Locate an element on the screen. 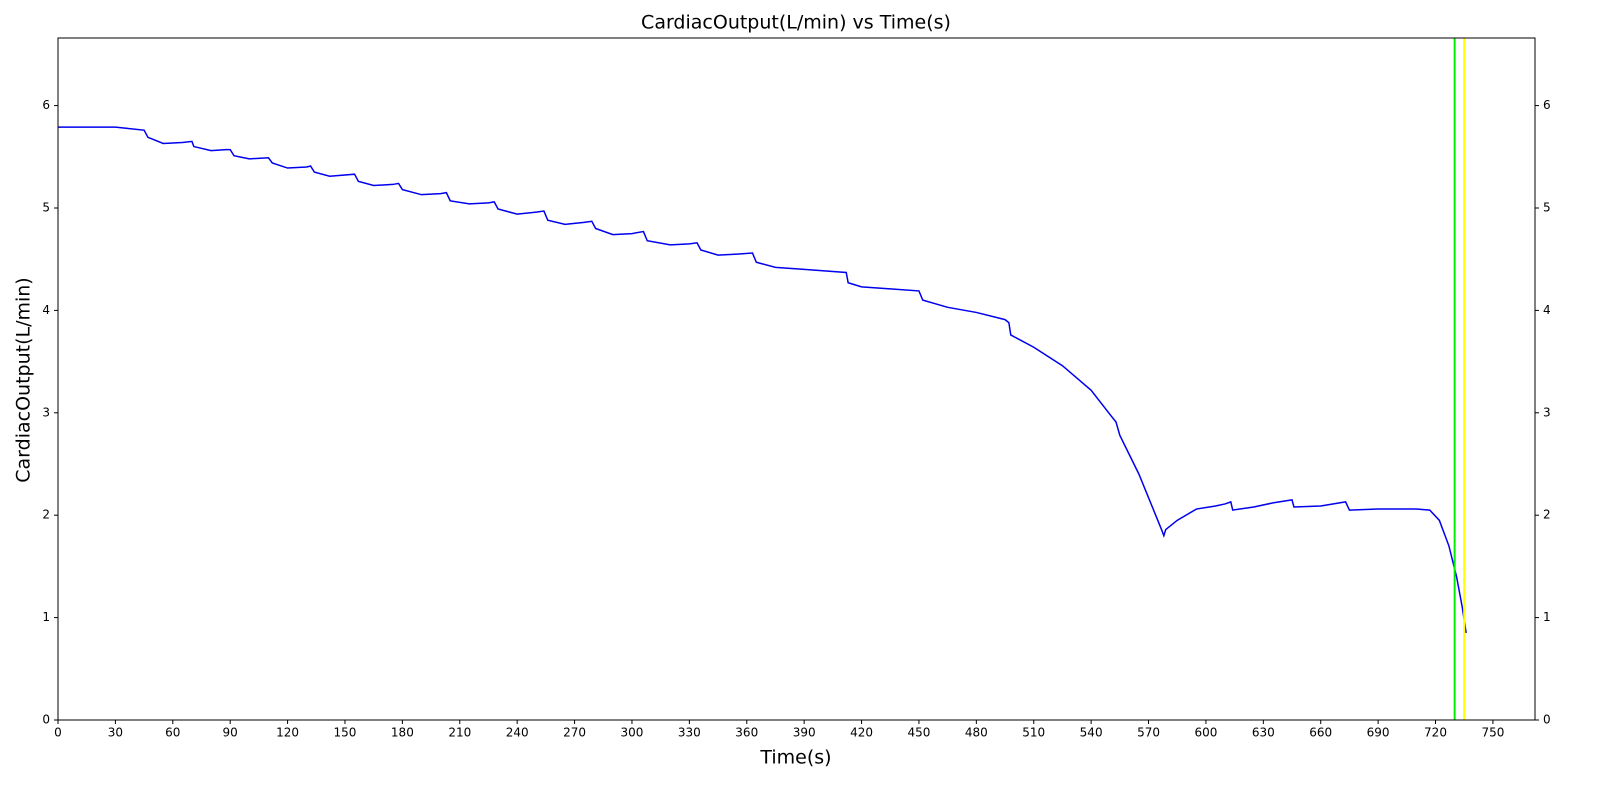 This screenshot has height=800, width=1600. x-tick-label: 240 is located at coordinates (517, 733).